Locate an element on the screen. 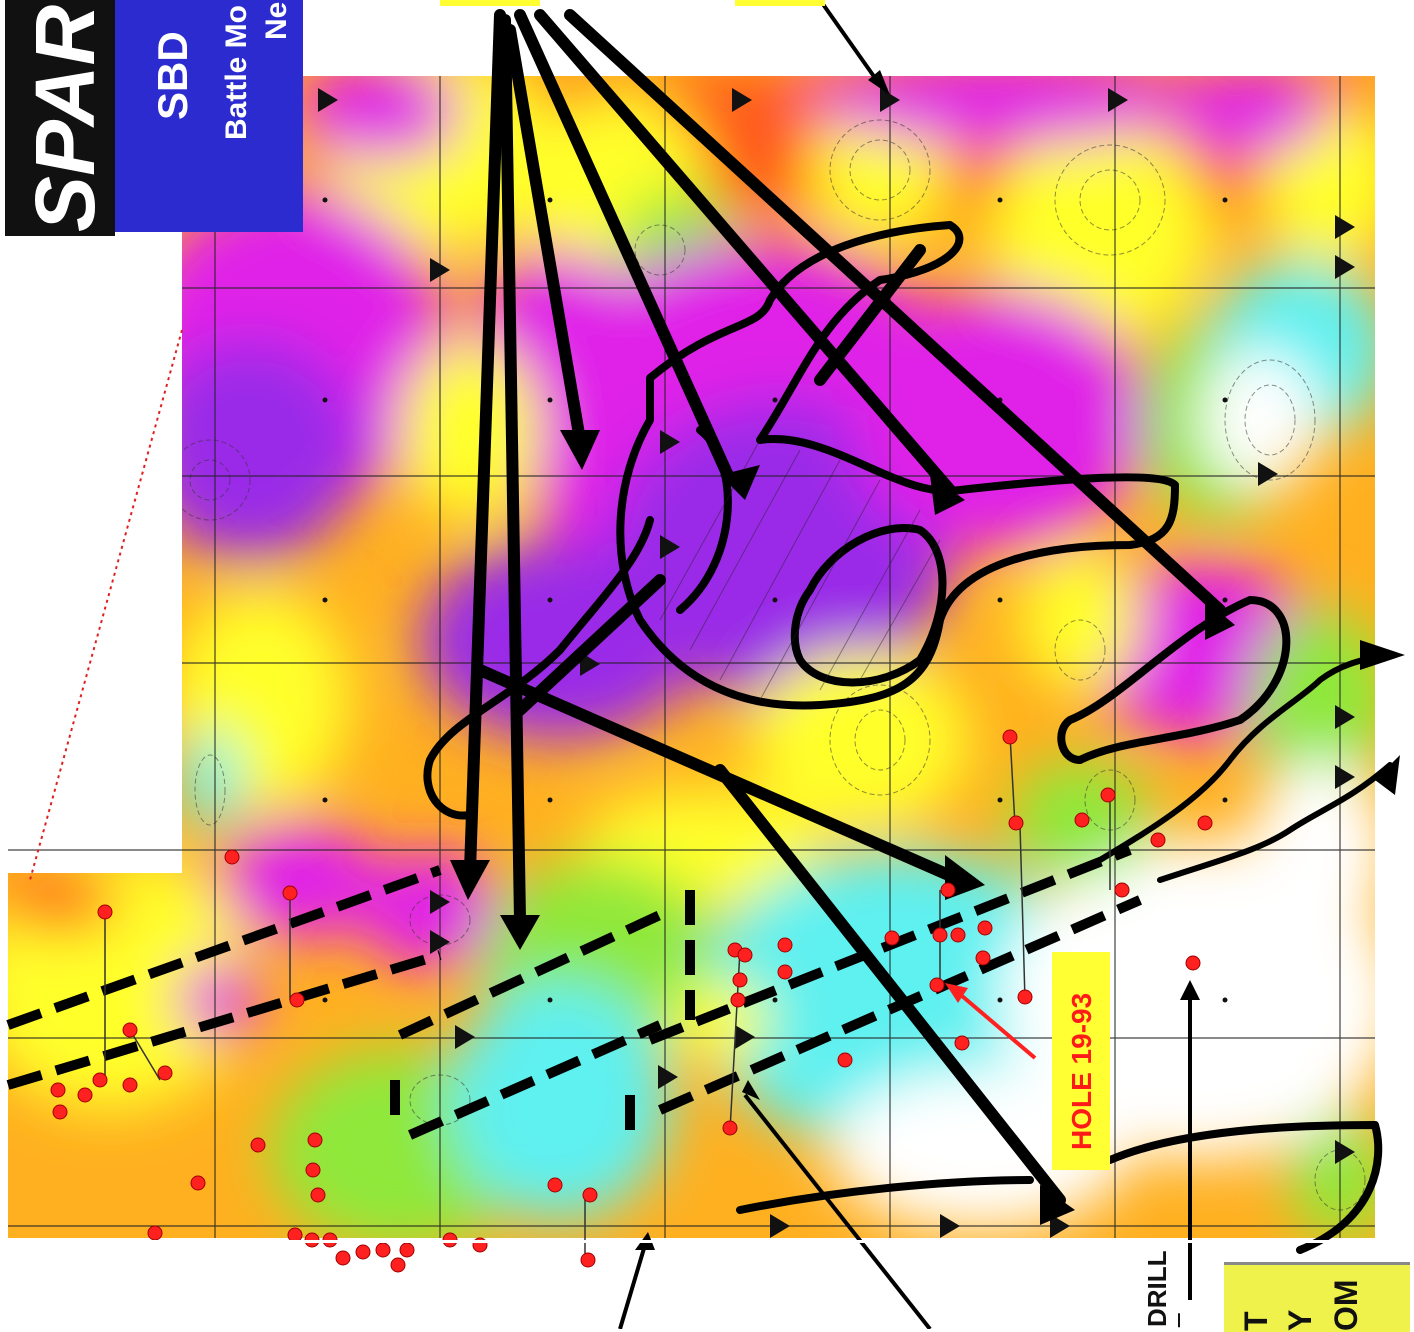 Image resolution: width=1414 pixels, height=1332 pixels. wavy-trend-lines is located at coordinates (1245, 767).